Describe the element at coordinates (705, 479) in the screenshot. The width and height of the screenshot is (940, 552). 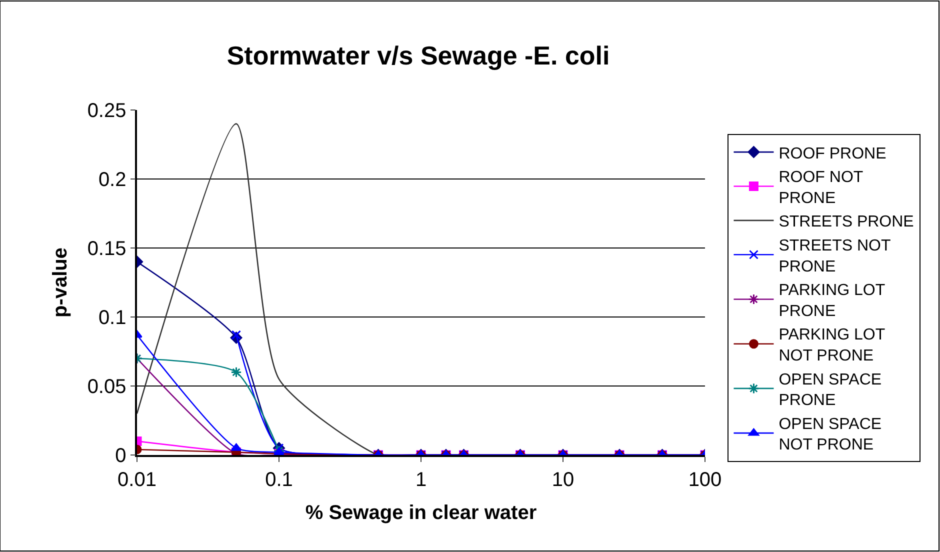
I see `x-tick-label: 100` at that location.